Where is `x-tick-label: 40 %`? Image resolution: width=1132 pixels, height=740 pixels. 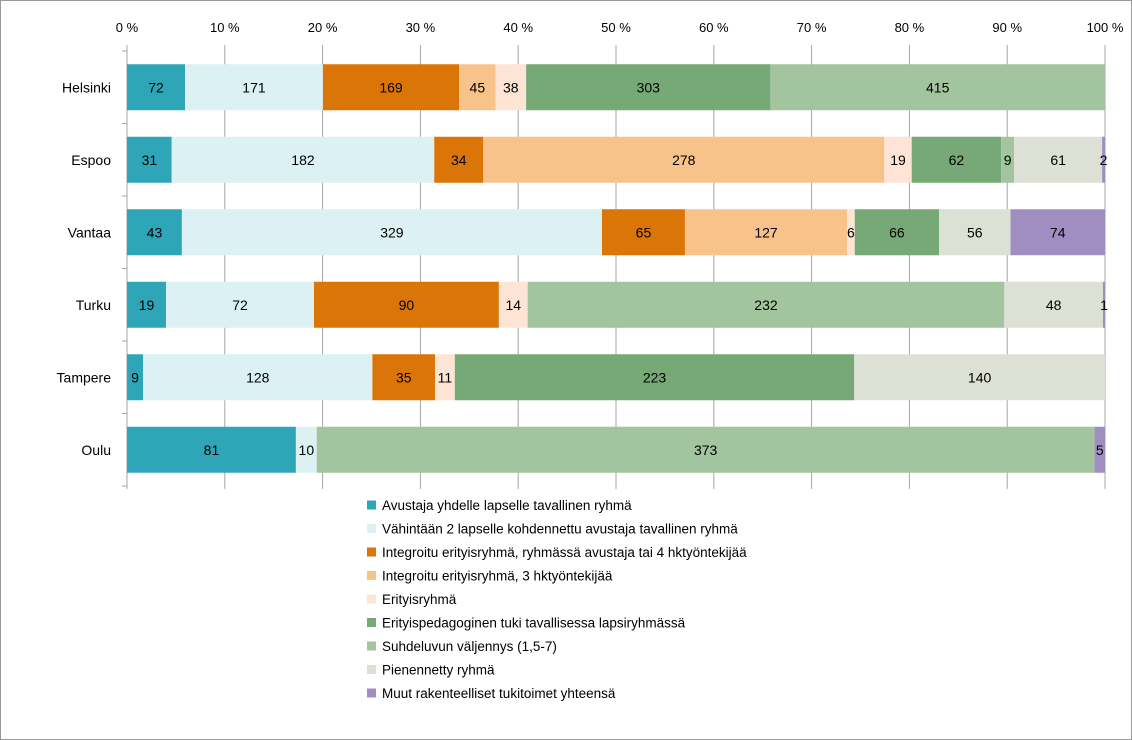
x-tick-label: 40 % is located at coordinates (518, 27).